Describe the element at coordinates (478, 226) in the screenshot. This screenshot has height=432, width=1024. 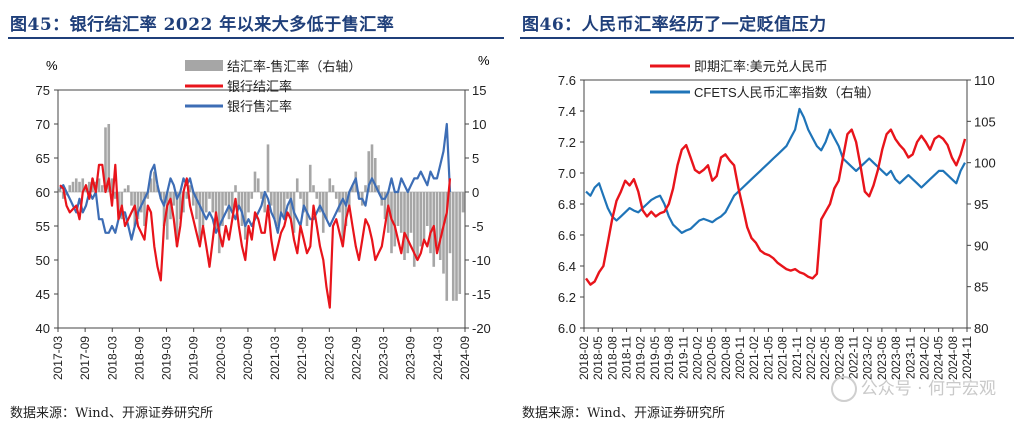
I see `y-right-tick-label: -5` at that location.